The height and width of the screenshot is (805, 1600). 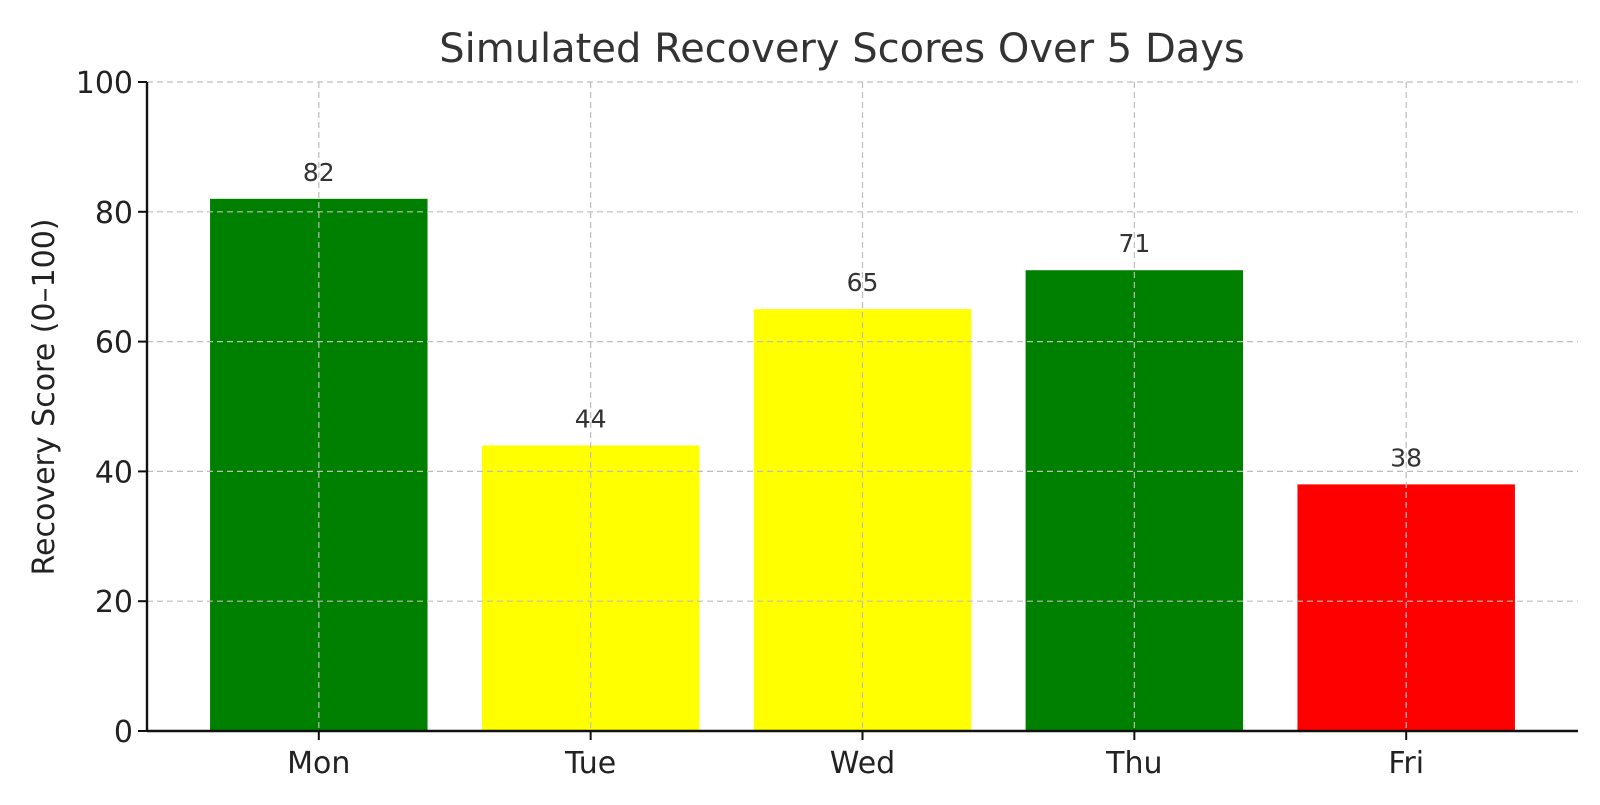 What do you see at coordinates (590, 588) in the screenshot?
I see `bar-tue` at bounding box center [590, 588].